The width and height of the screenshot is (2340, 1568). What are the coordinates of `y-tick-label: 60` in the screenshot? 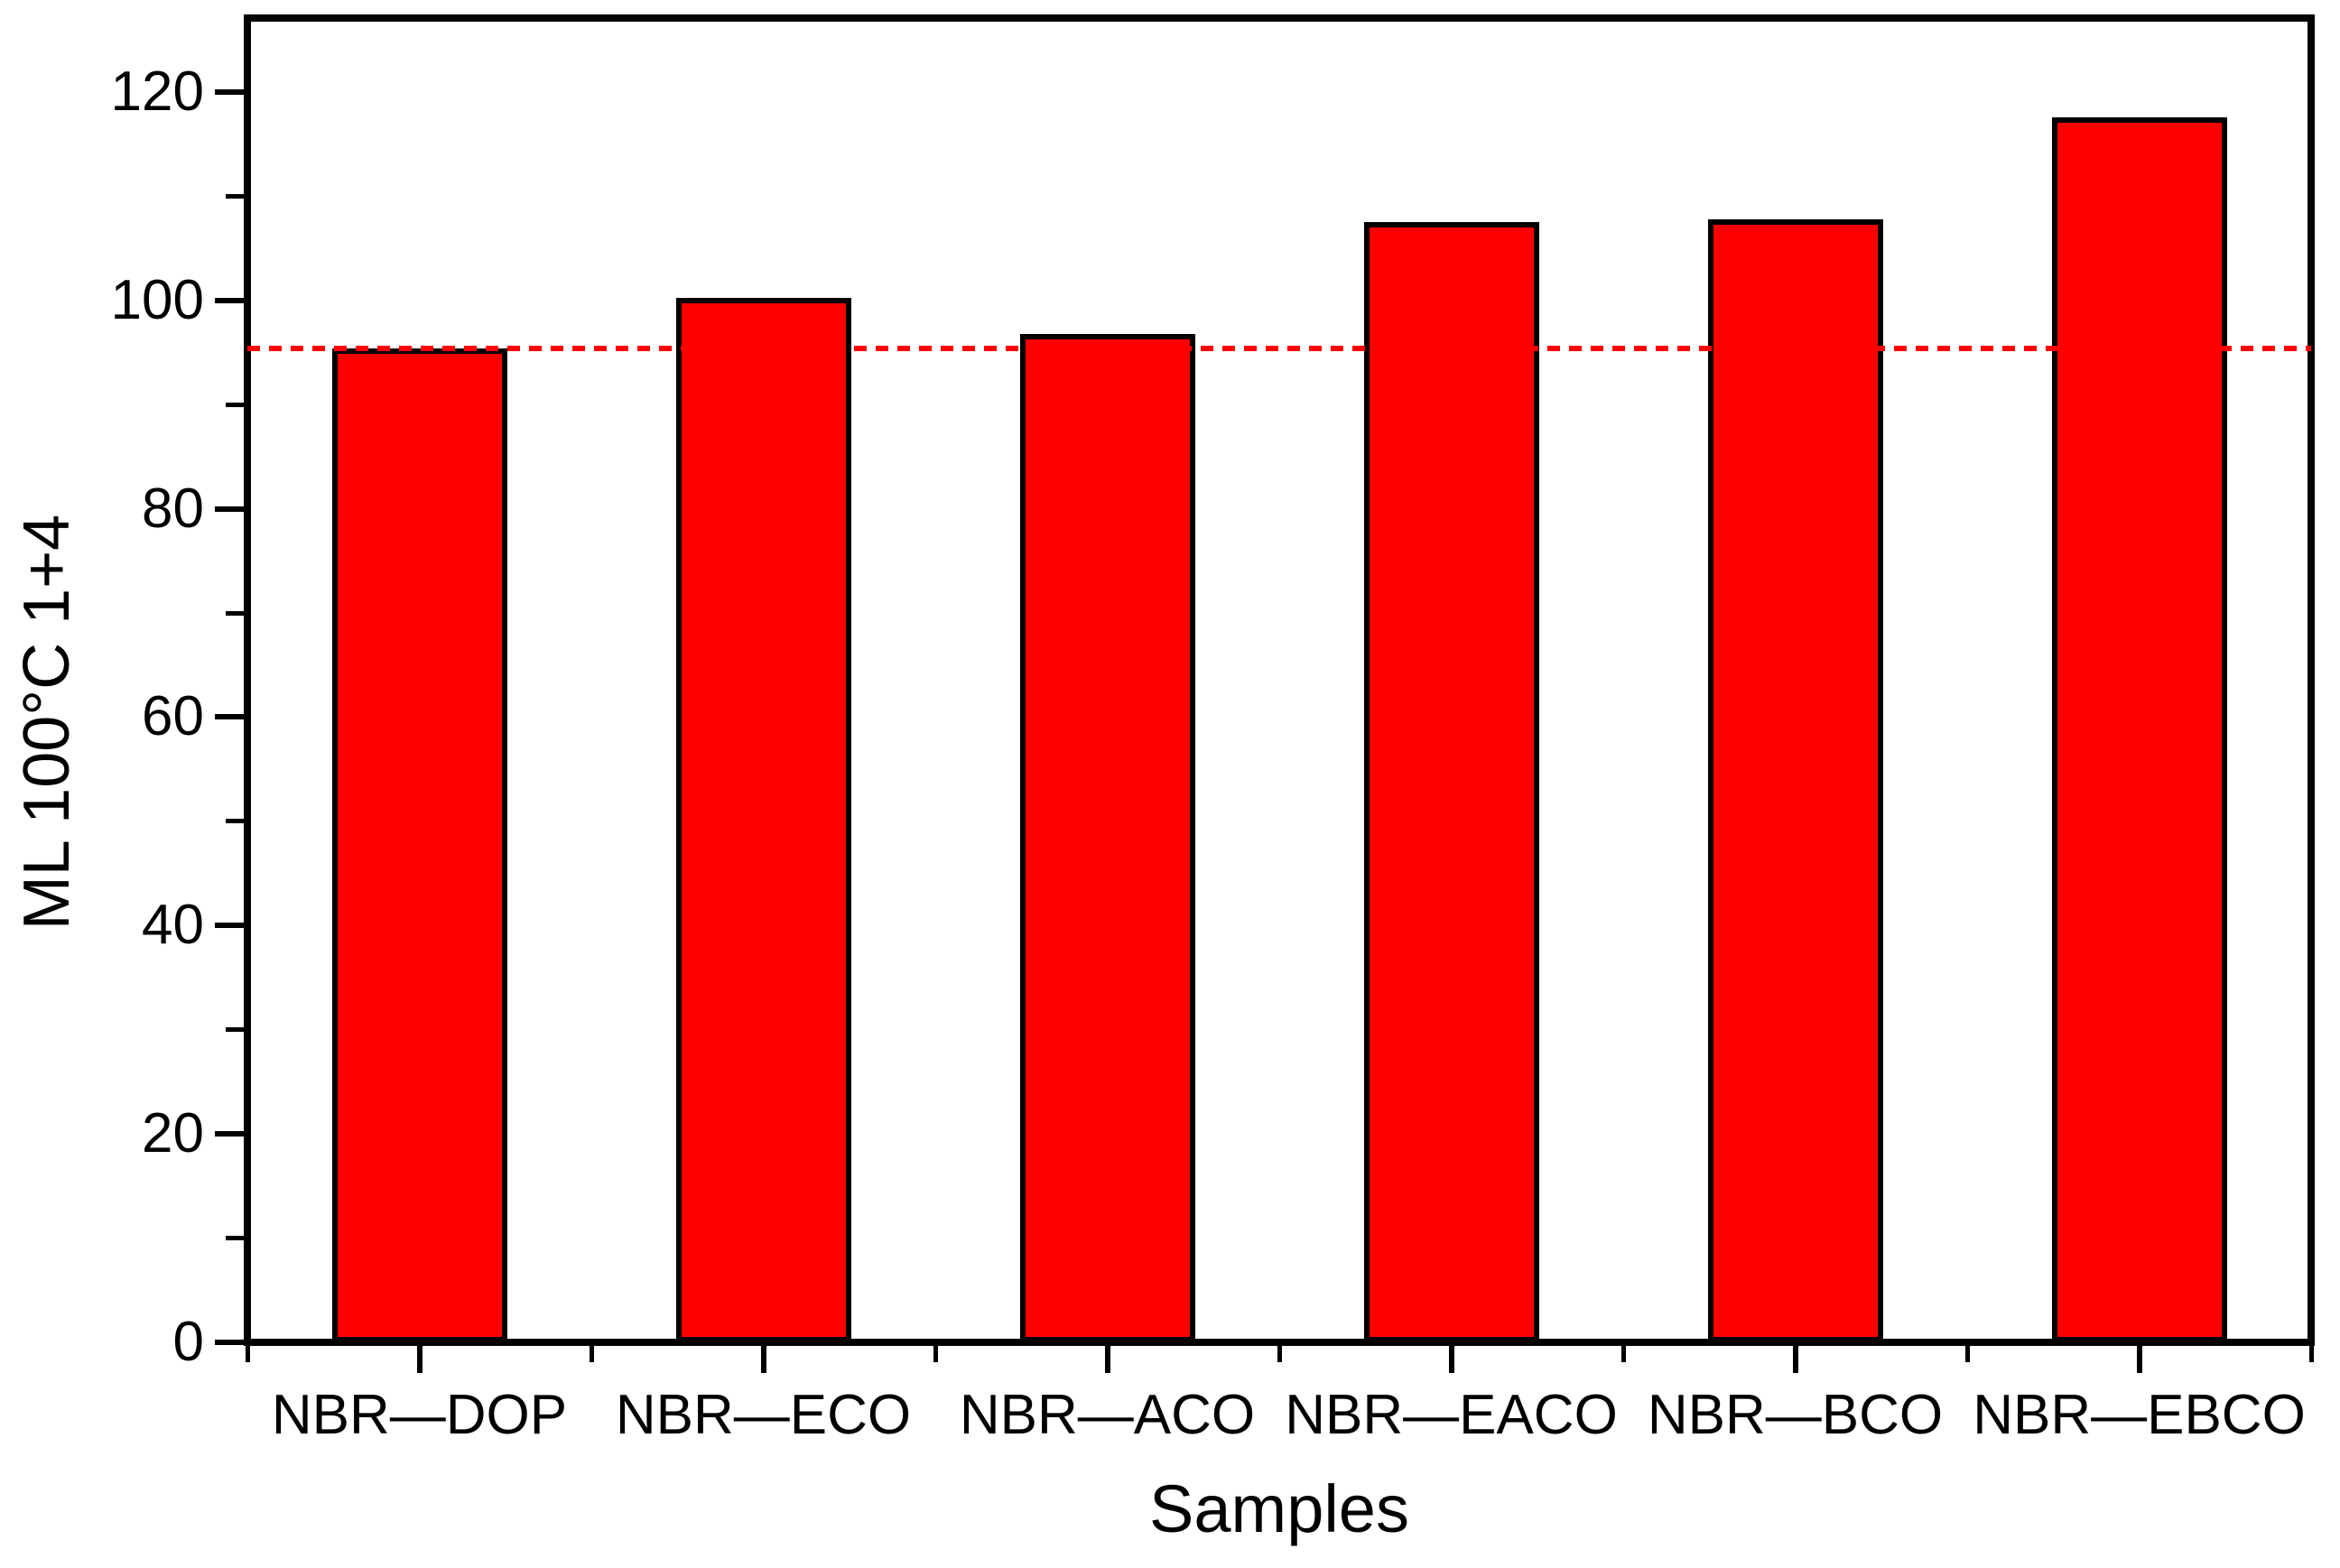 It's located at (173, 716).